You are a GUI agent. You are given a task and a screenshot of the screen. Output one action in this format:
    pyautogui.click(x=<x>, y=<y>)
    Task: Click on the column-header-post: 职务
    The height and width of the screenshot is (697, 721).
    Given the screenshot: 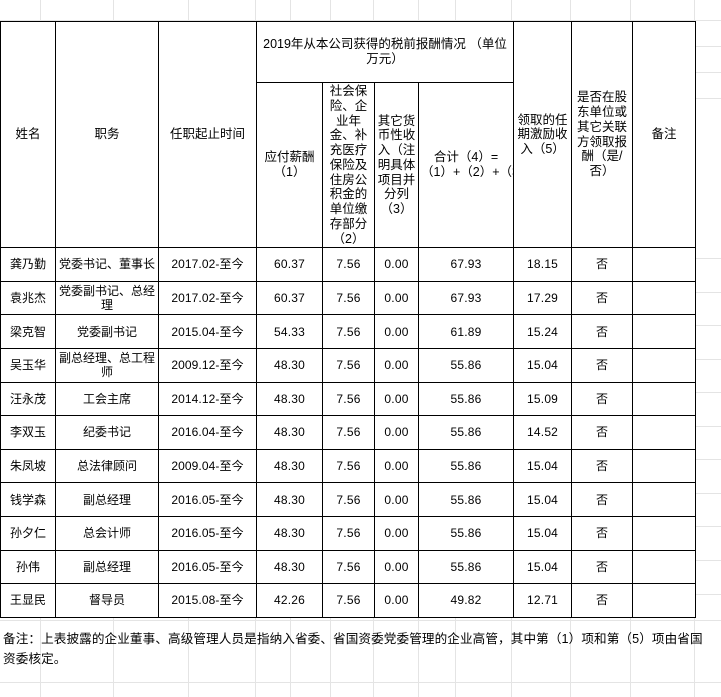 What is the action you would take?
    pyautogui.click(x=107, y=134)
    